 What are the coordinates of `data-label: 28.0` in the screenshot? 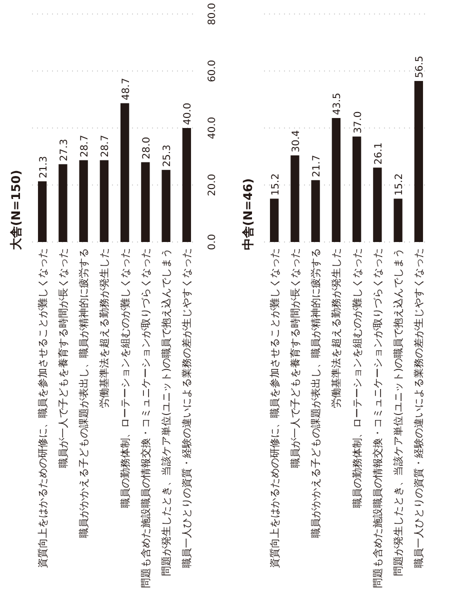 It's located at (146, 148).